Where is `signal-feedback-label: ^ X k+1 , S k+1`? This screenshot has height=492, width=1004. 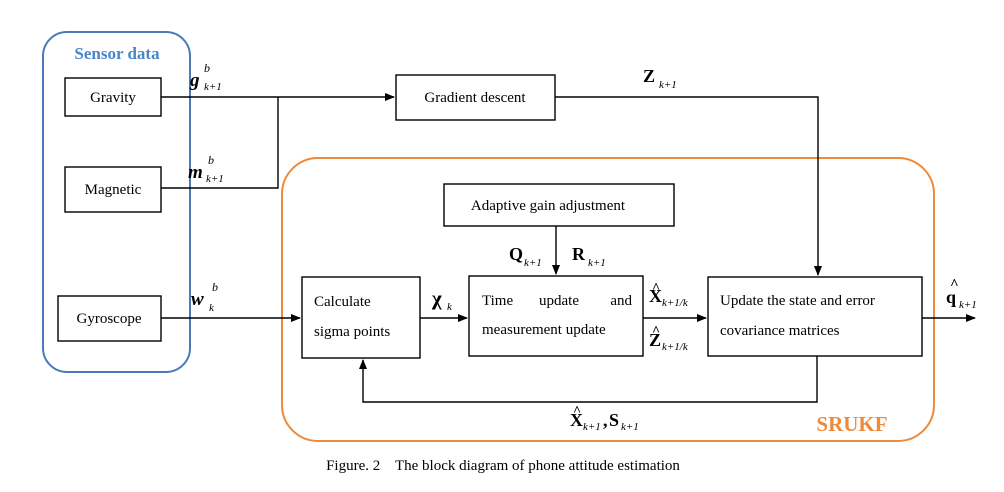
signal-feedback-label: ^ X k+1 , S k+1 is located at coordinates (604, 418).